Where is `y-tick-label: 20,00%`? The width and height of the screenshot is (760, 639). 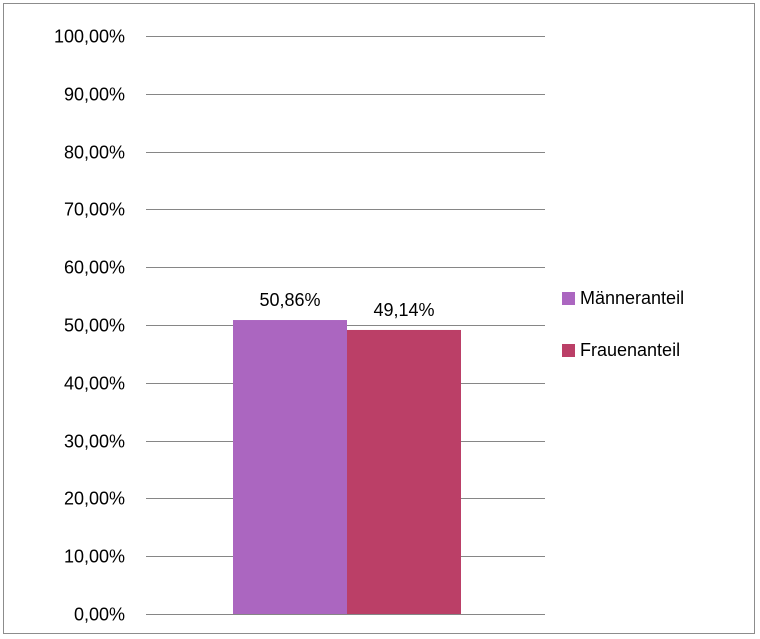 y-tick-label: 20,00% is located at coordinates (94, 499).